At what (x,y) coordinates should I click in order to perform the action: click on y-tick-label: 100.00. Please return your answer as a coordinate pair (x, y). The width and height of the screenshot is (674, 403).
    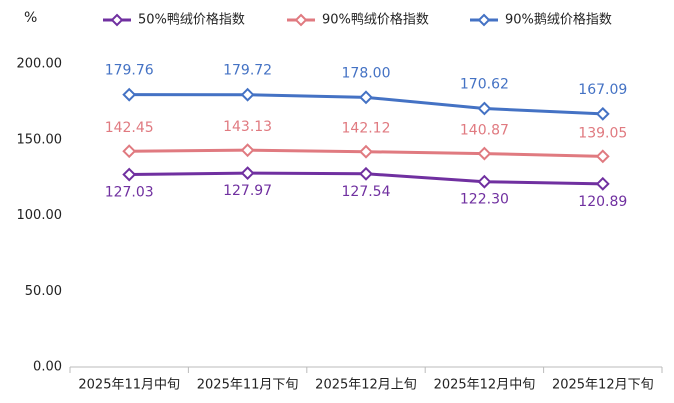
    Looking at the image, I should click on (40, 215).